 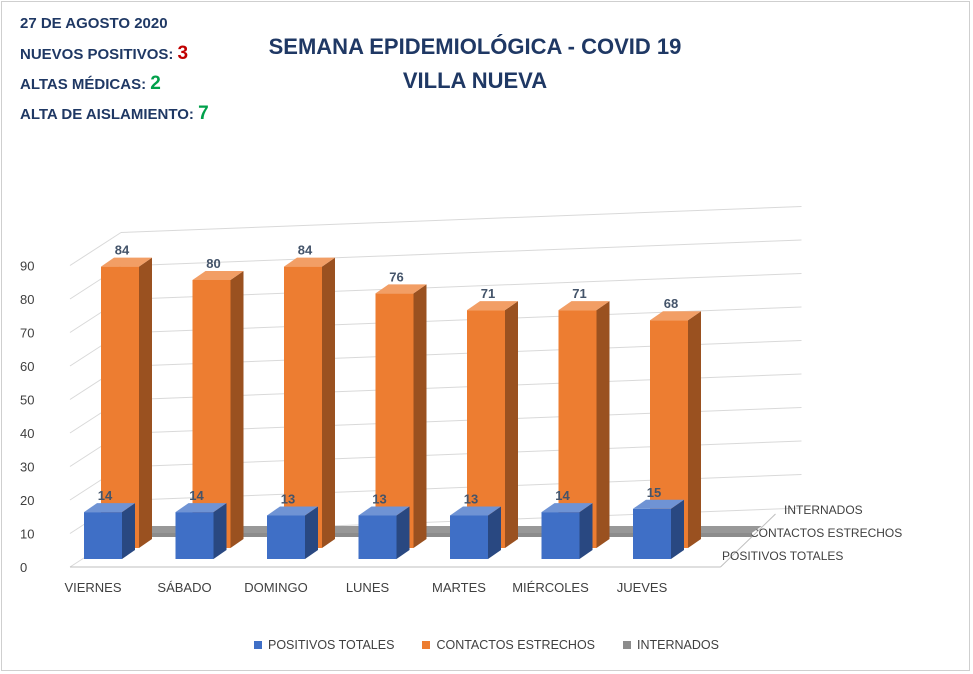 What do you see at coordinates (627, 645) in the screenshot?
I see `legend-swatch-internados` at bounding box center [627, 645].